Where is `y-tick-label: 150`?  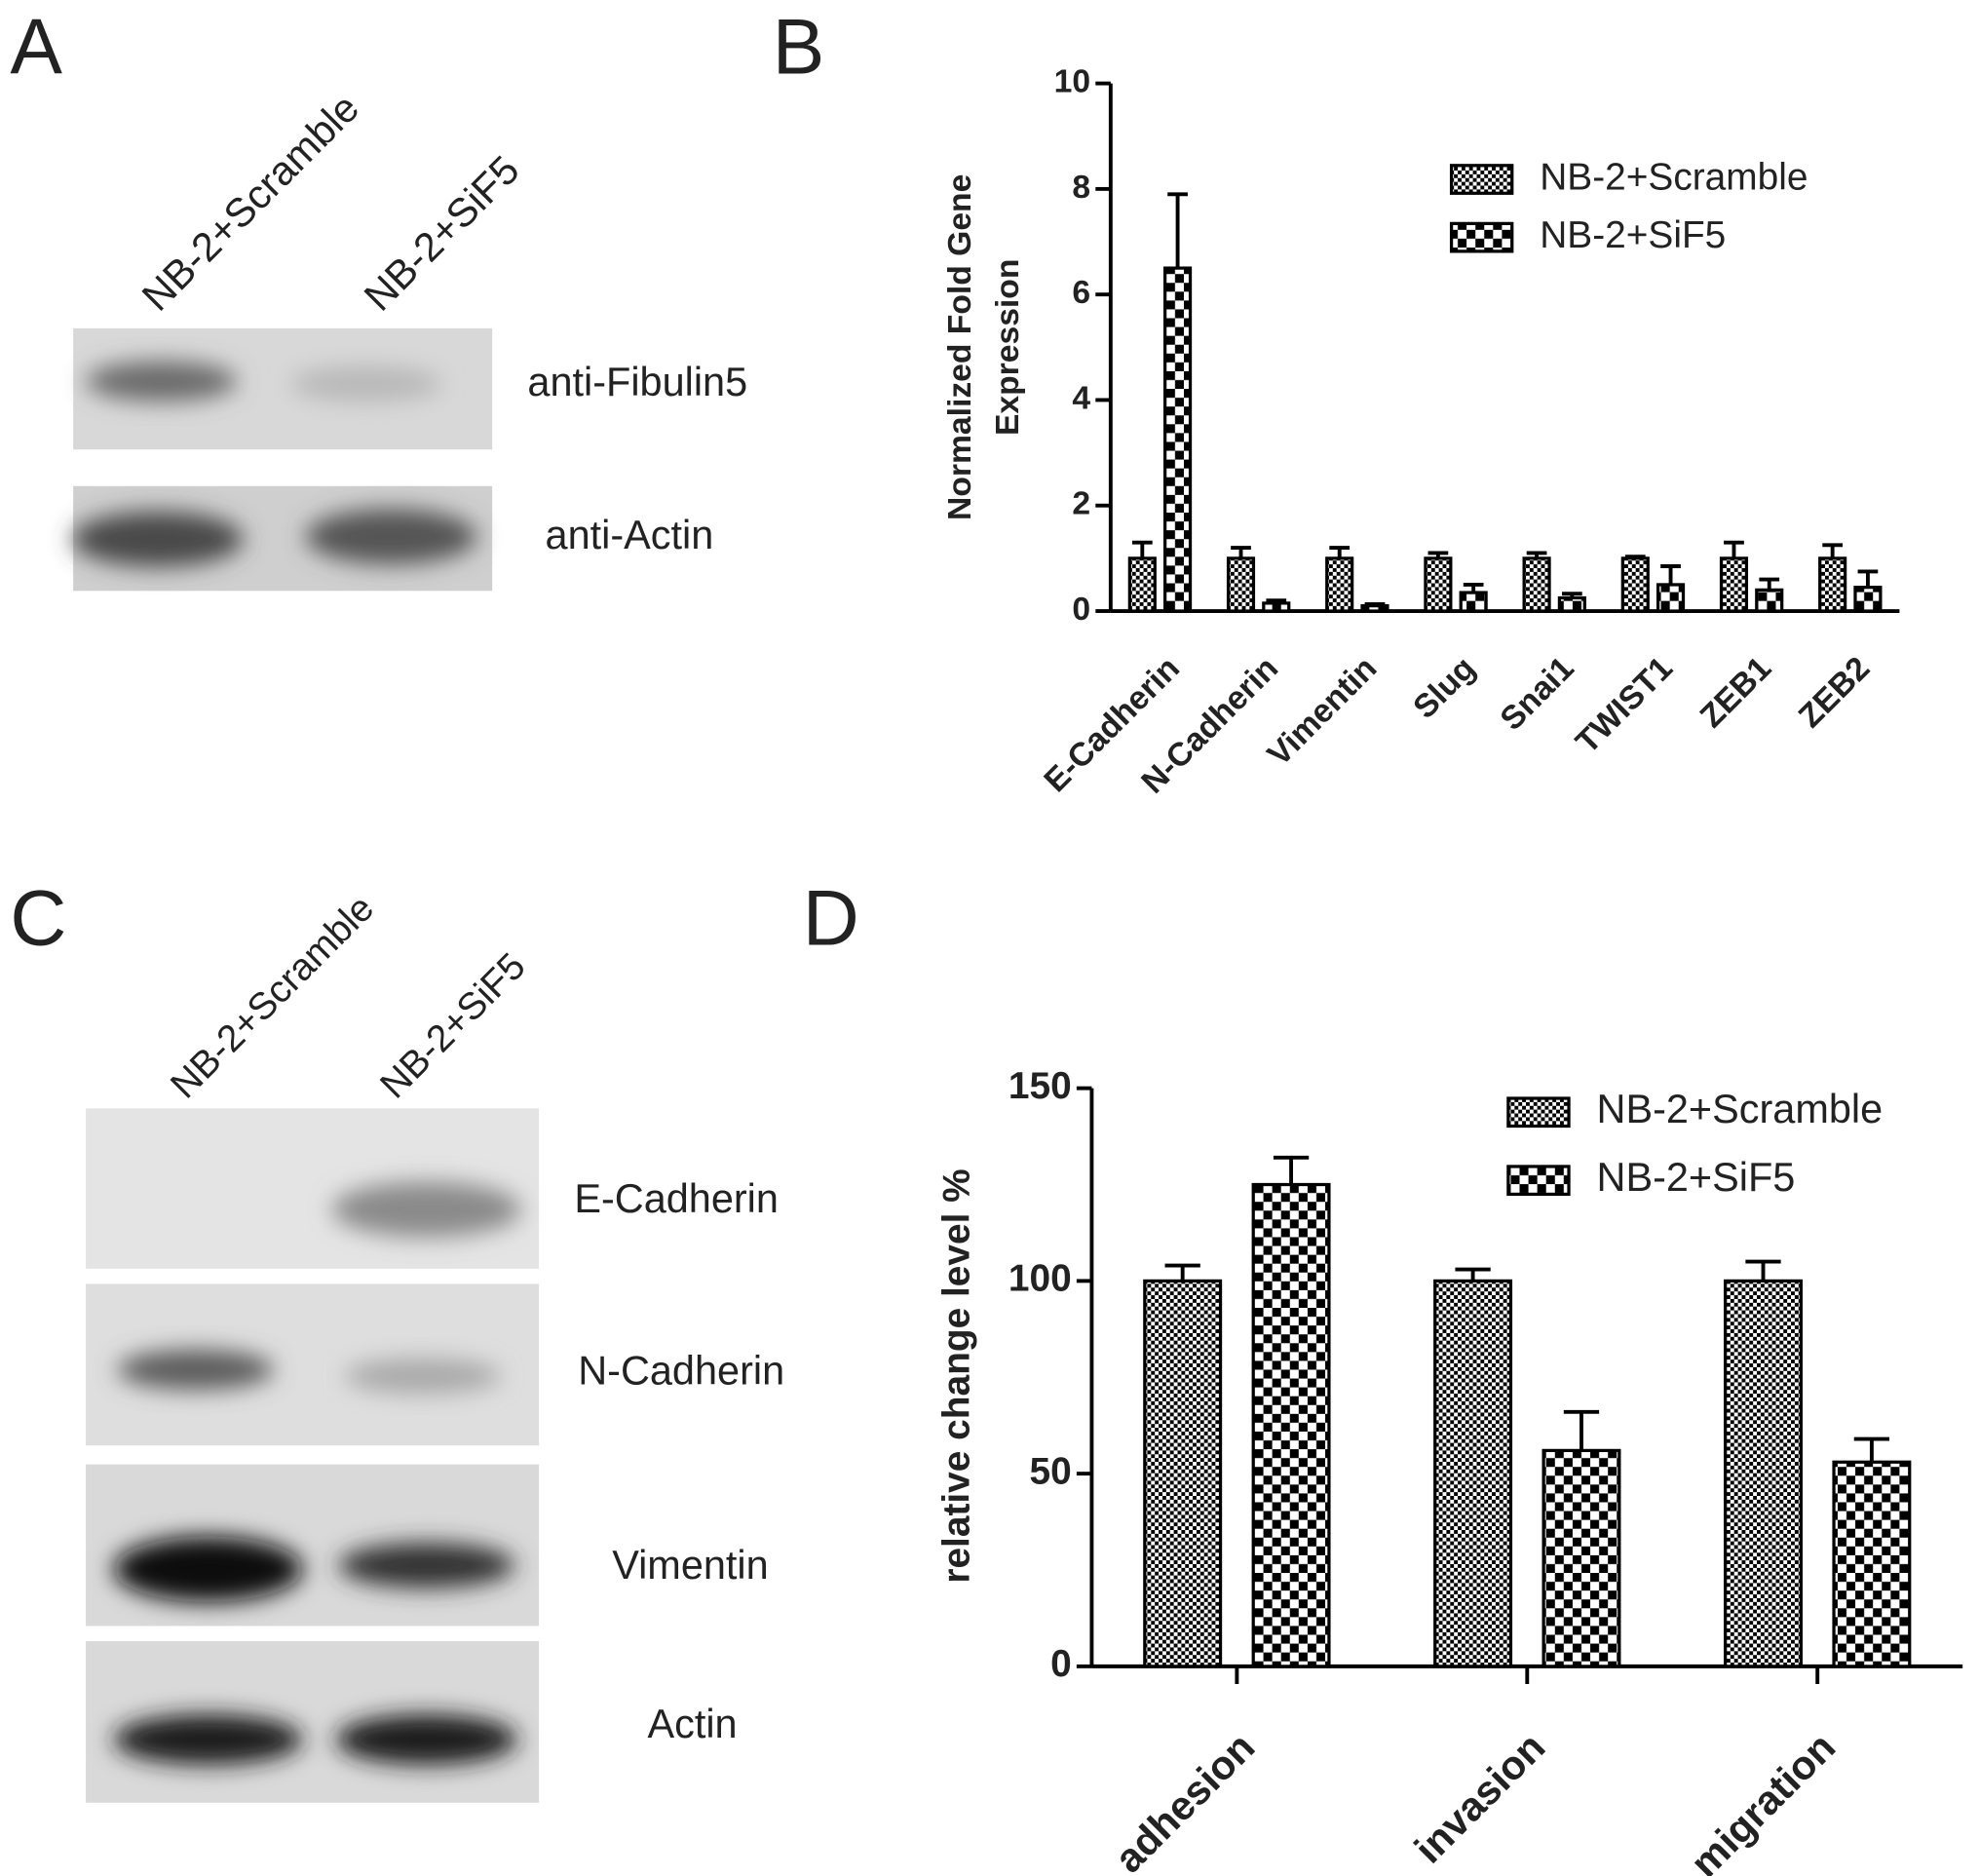
y-tick-label: 150 is located at coordinates (1040, 1086).